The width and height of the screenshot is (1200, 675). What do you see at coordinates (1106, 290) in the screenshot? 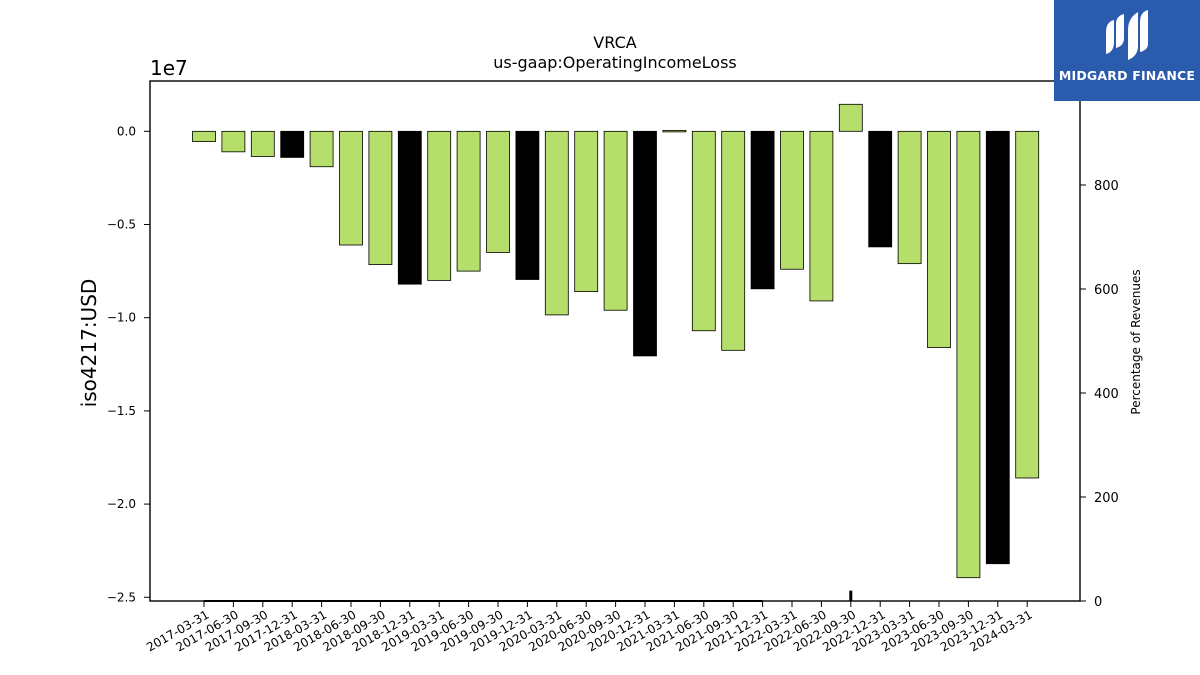
I see `y2-tick-label: 600` at bounding box center [1106, 290].